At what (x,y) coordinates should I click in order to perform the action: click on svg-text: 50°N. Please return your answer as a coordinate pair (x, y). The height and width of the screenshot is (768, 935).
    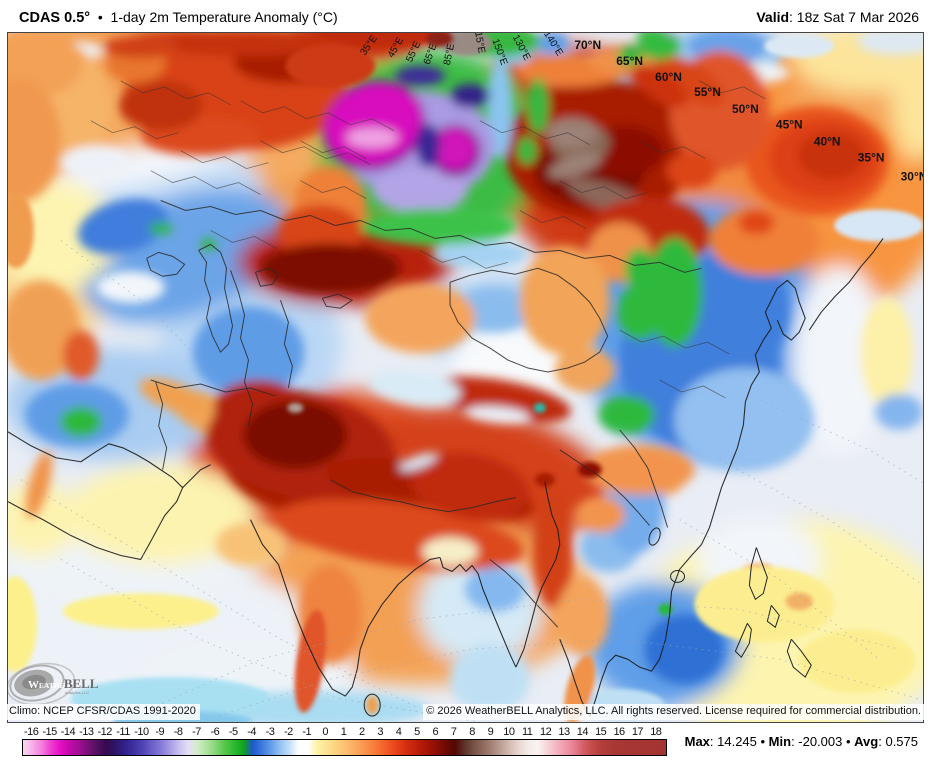
    Looking at the image, I should click on (745, 109).